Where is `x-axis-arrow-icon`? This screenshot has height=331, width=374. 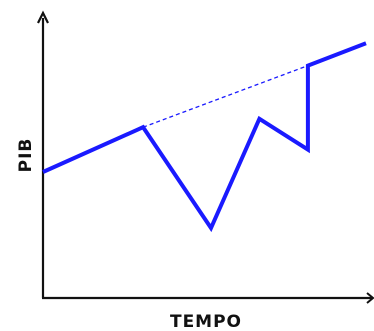
x-axis-arrow-icon is located at coordinates (370, 298).